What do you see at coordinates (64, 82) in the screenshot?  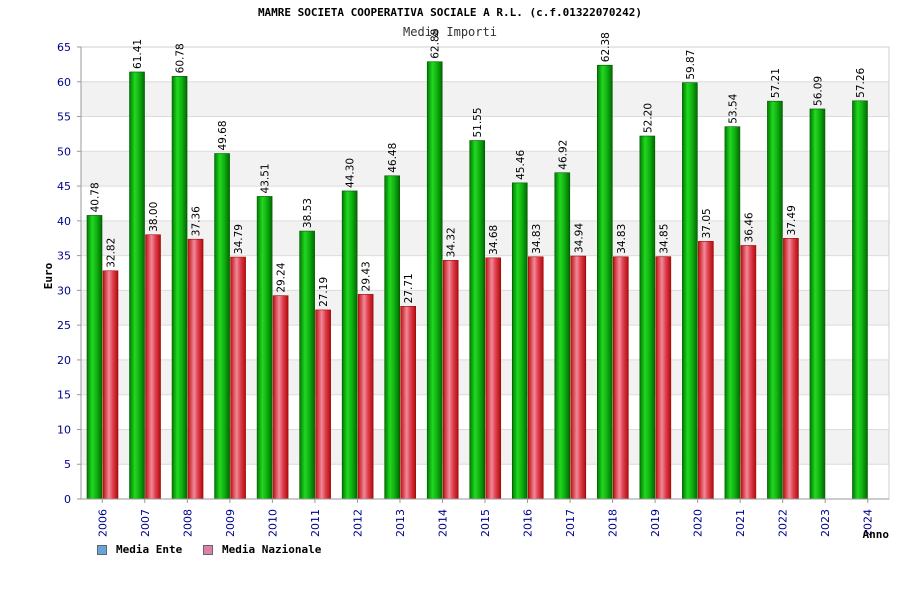 I see `y-tick-label: 60` at bounding box center [64, 82].